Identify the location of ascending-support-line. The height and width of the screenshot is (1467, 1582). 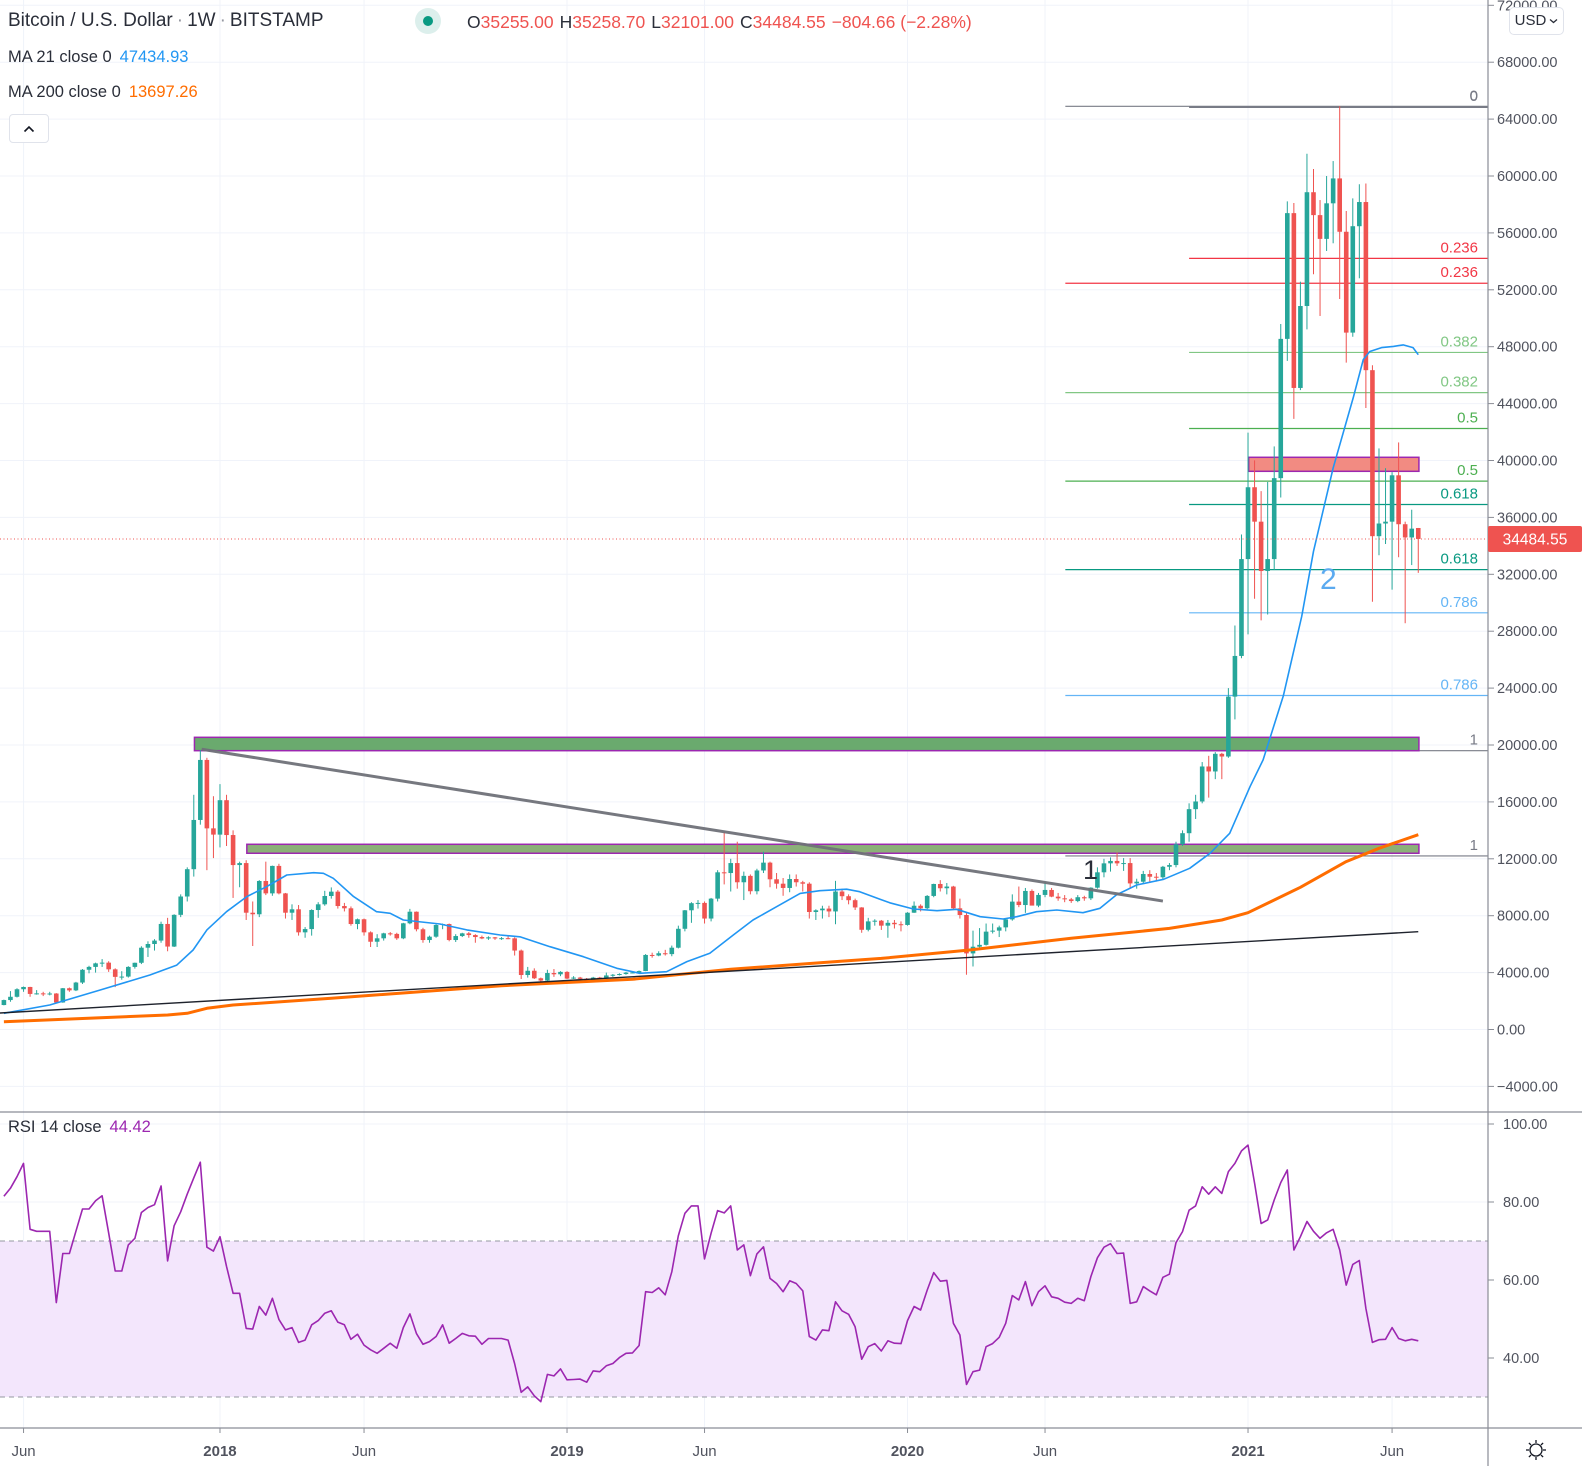
(709, 972).